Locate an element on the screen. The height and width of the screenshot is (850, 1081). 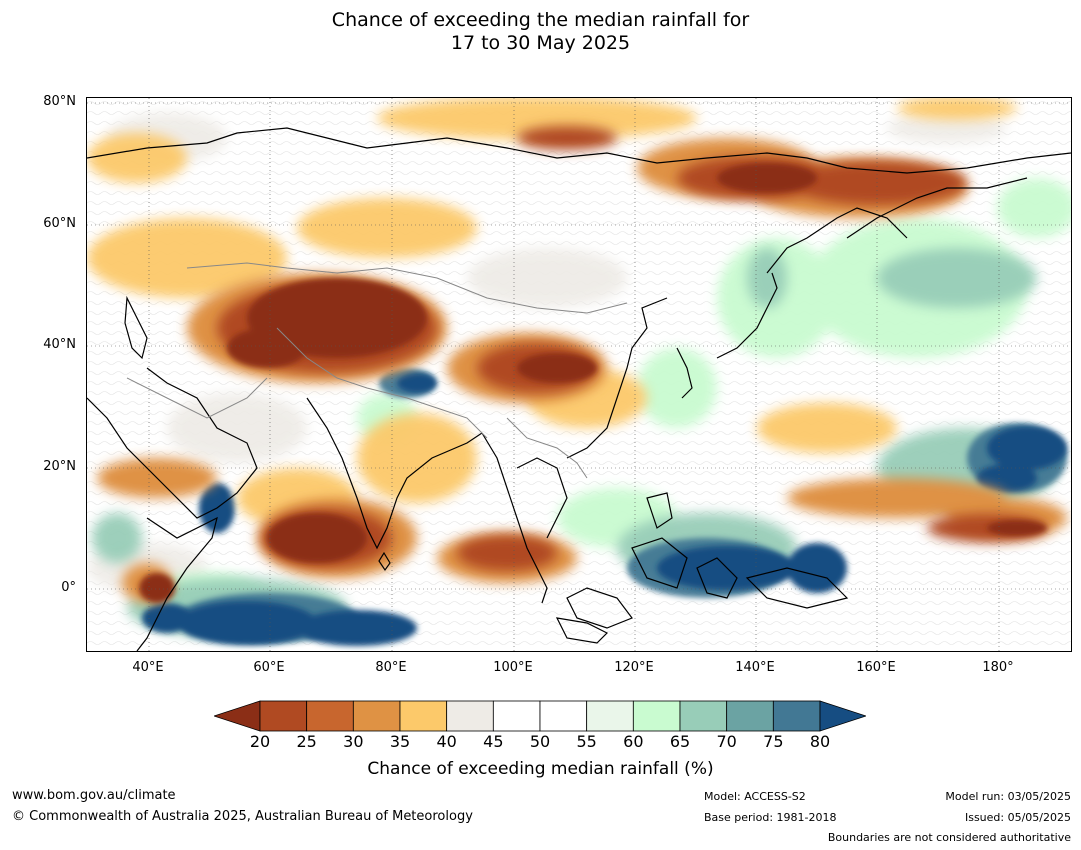
lon-label-140e: 140°E is located at coordinates (755, 667).